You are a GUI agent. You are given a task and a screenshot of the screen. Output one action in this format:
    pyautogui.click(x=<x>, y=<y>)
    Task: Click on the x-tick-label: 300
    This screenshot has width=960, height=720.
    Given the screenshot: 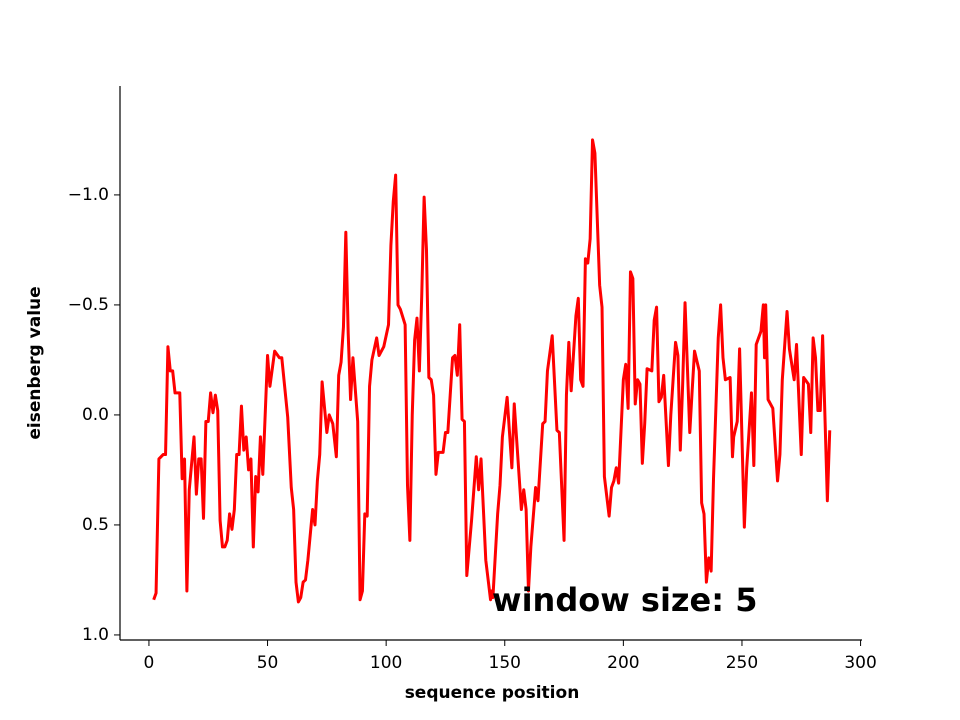 What is the action you would take?
    pyautogui.click(x=860, y=663)
    